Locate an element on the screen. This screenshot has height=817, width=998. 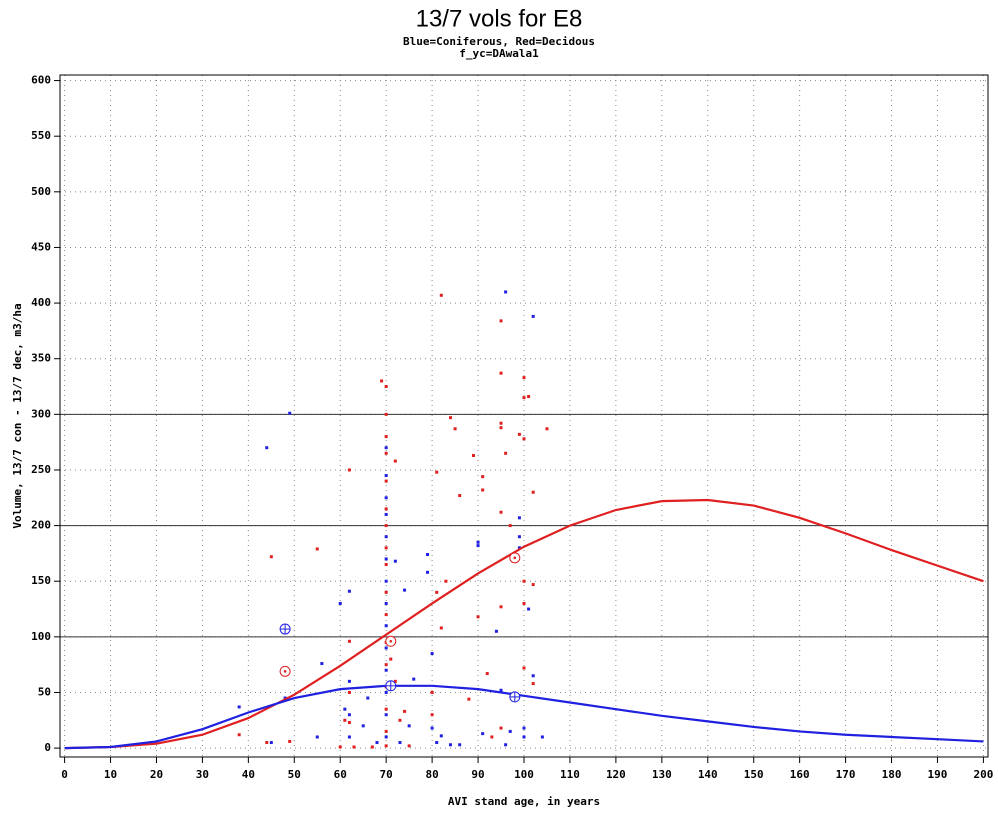
x-tick-label: 20 is located at coordinates (156, 774).